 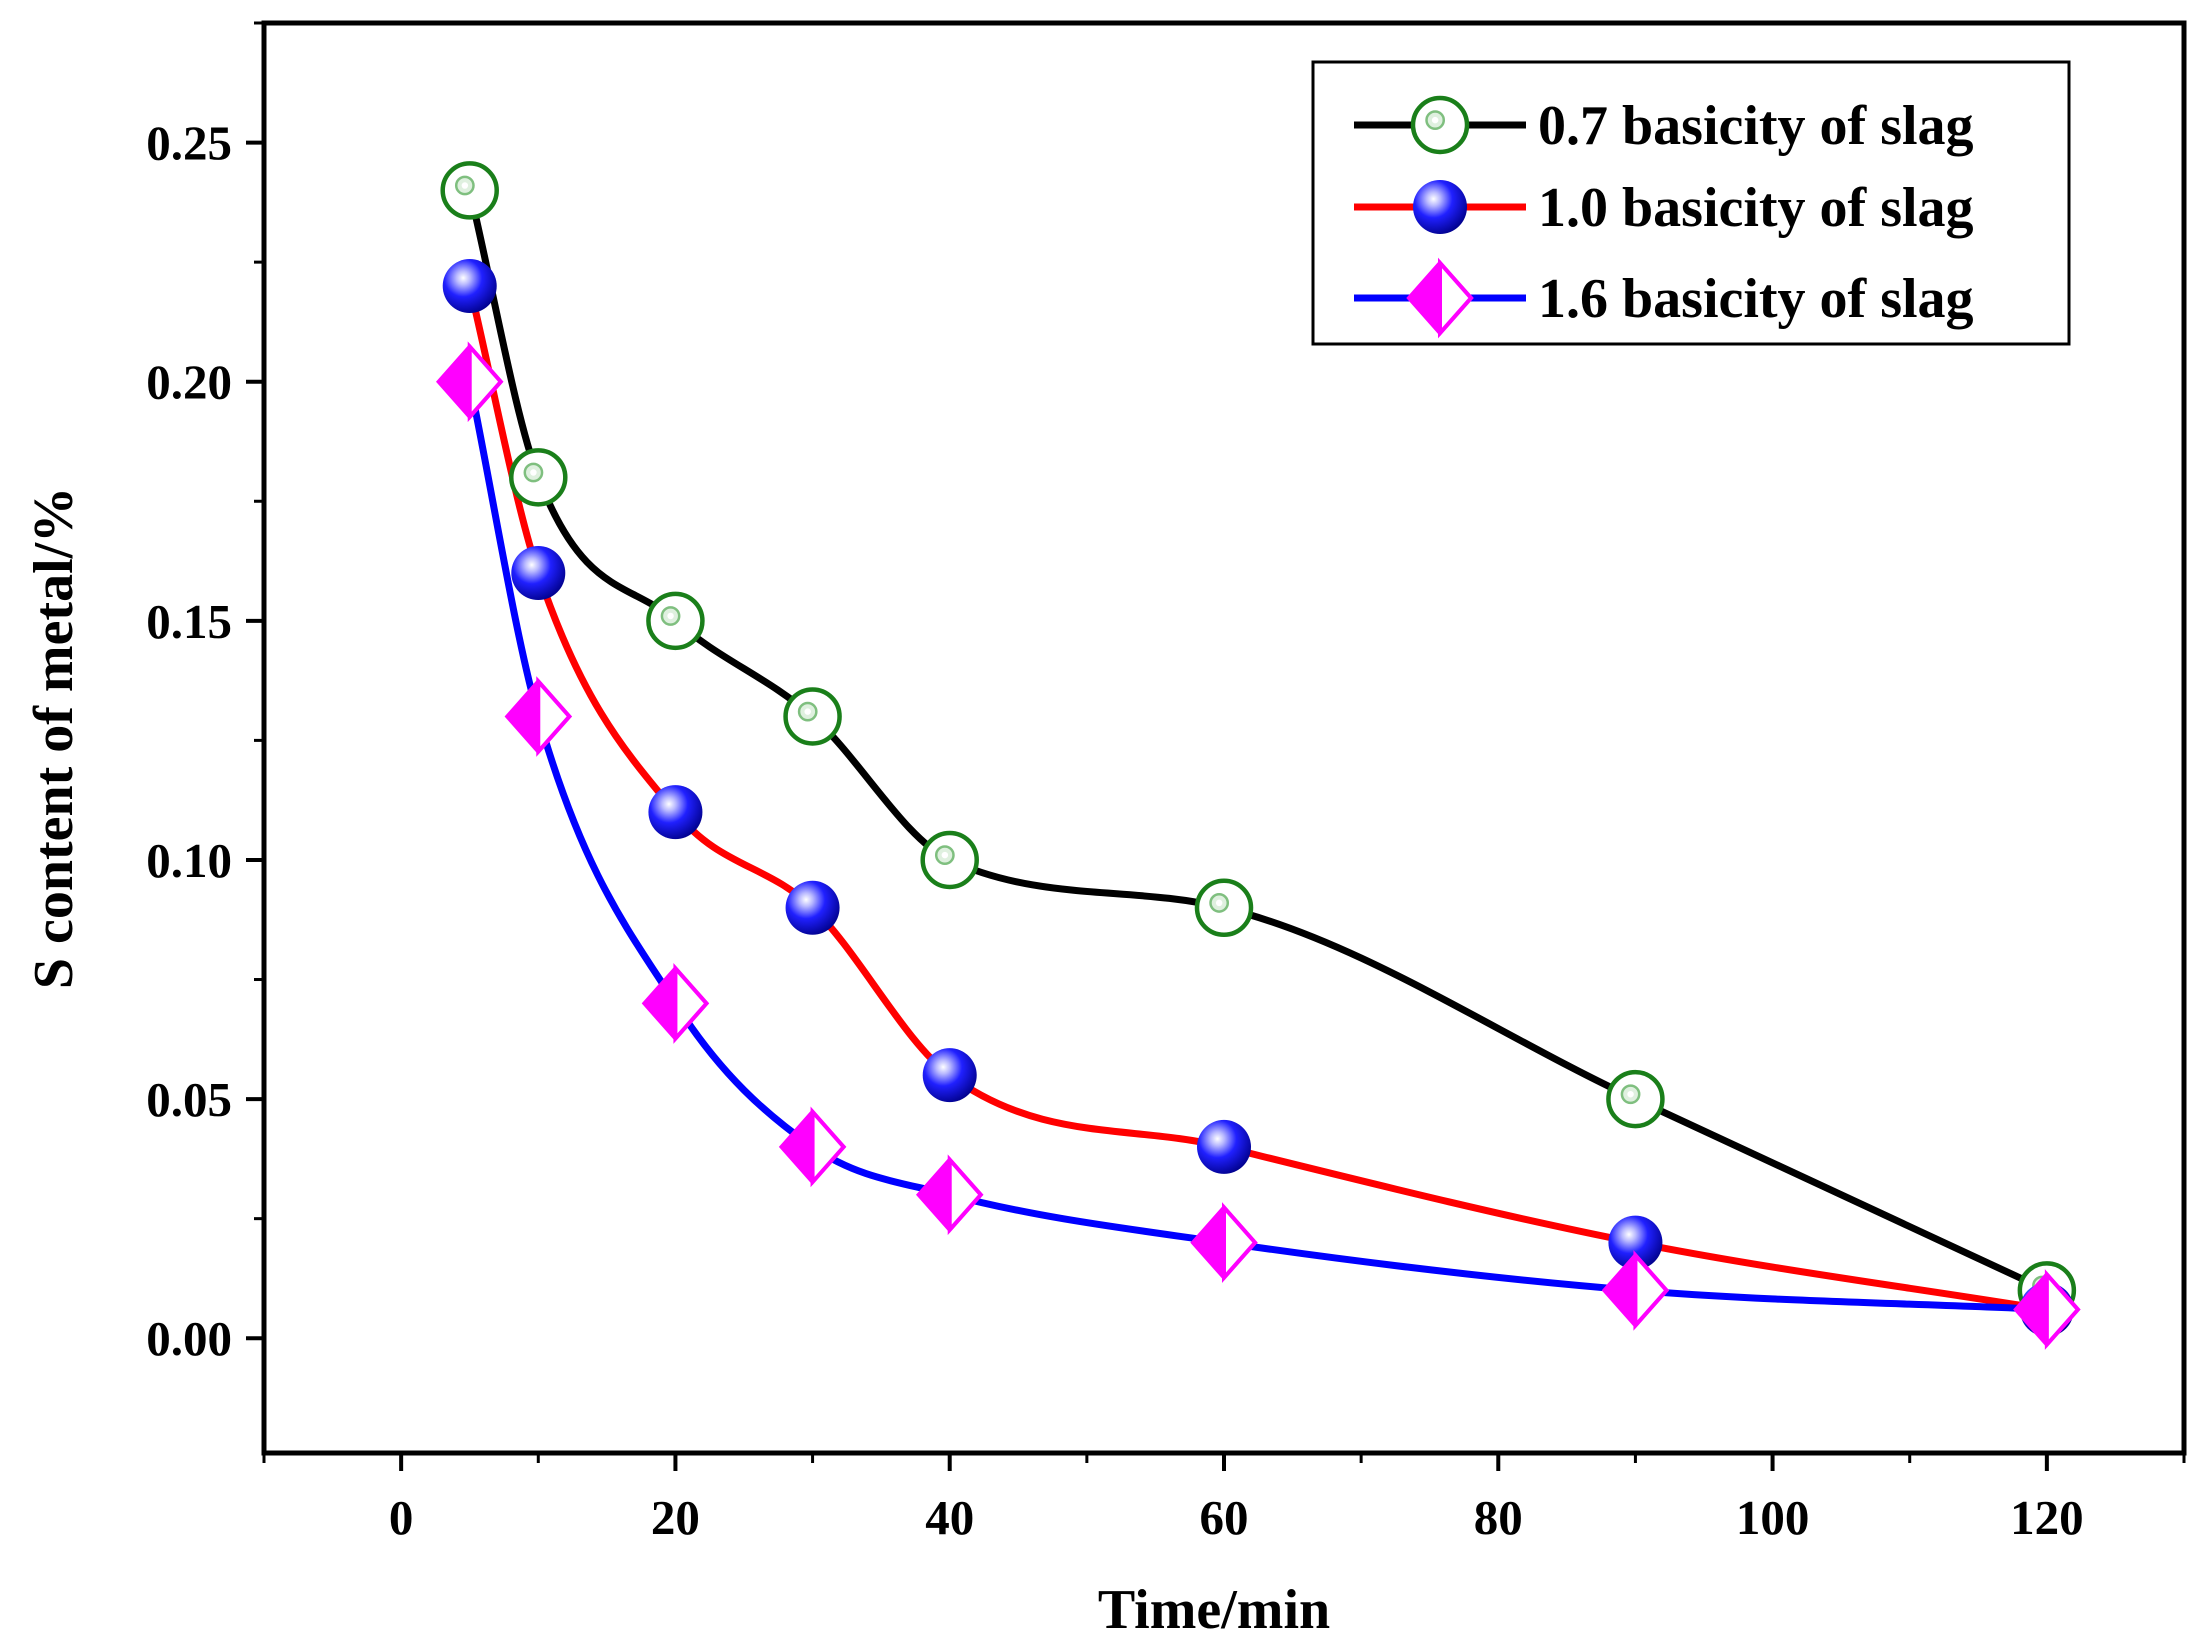 I want to click on y-tick-label: 0.15, so click(x=189, y=621).